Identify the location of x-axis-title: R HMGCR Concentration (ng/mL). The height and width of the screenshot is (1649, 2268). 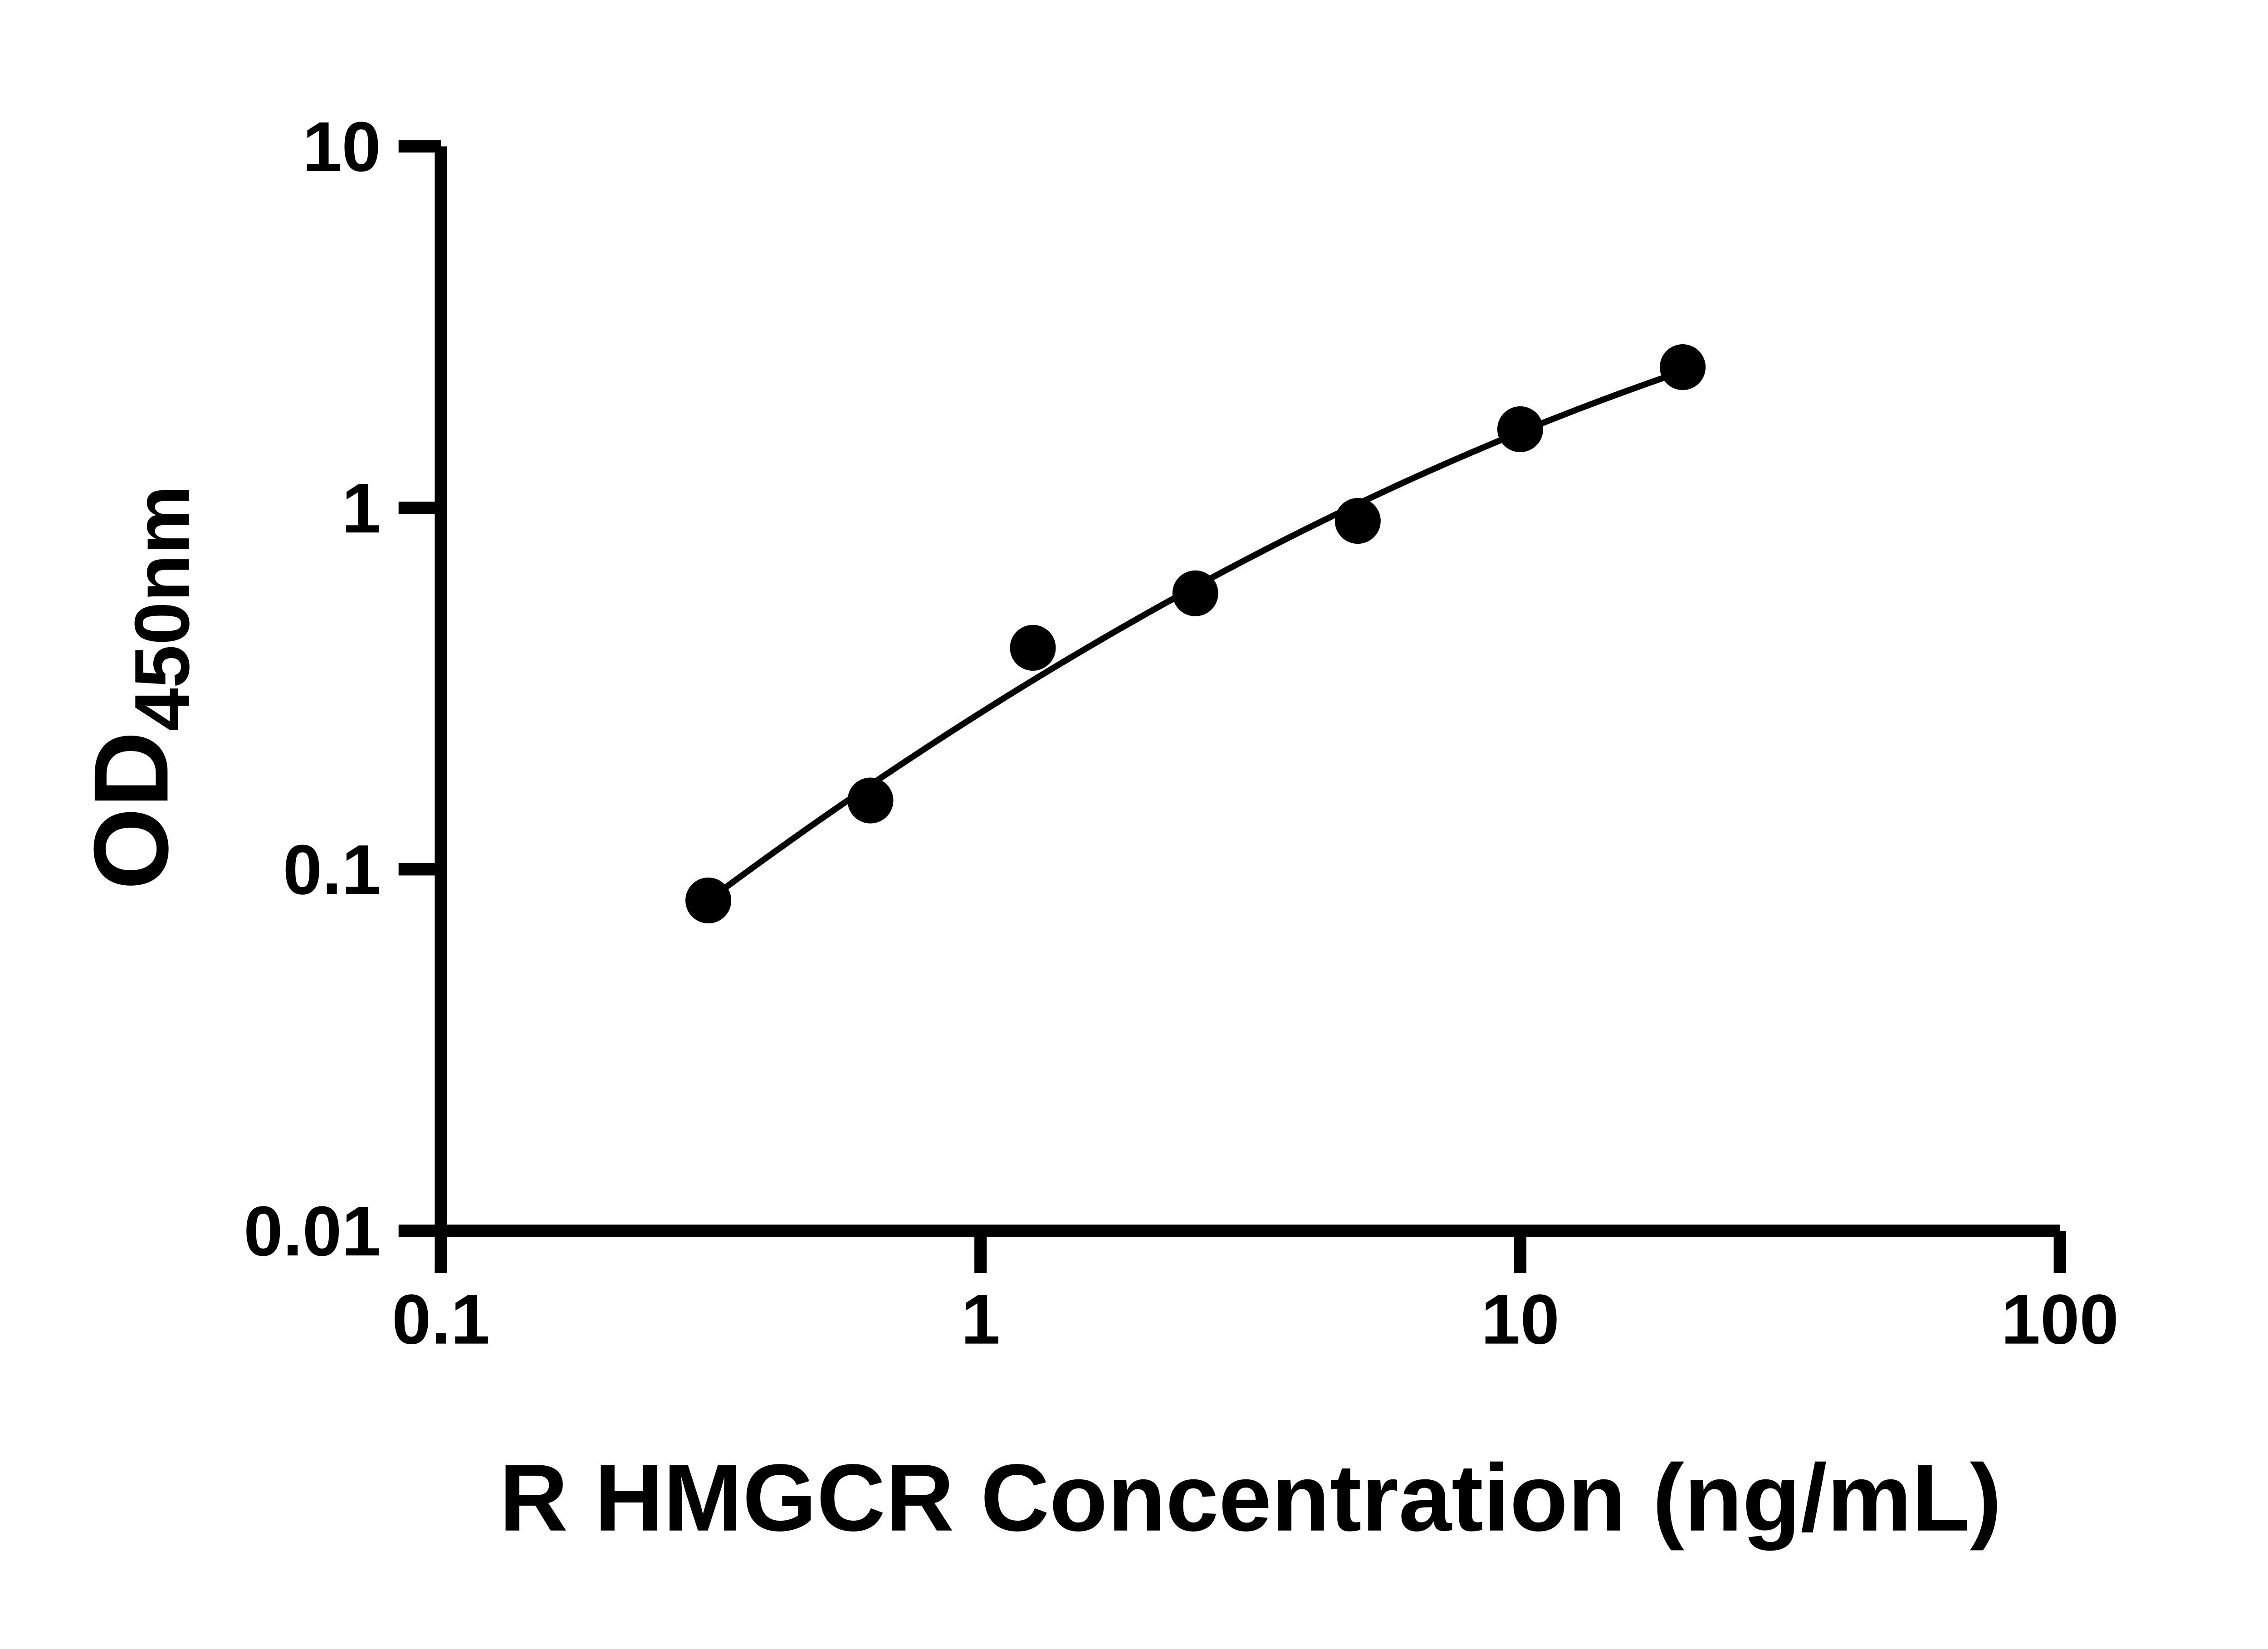
(1251, 1498).